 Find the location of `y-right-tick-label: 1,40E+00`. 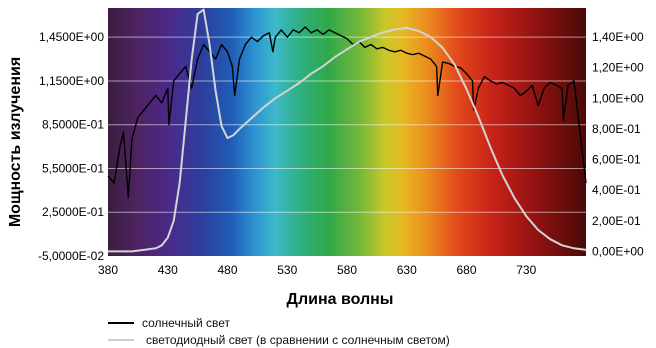

y-right-tick-label: 1,40E+00 is located at coordinates (618, 37).